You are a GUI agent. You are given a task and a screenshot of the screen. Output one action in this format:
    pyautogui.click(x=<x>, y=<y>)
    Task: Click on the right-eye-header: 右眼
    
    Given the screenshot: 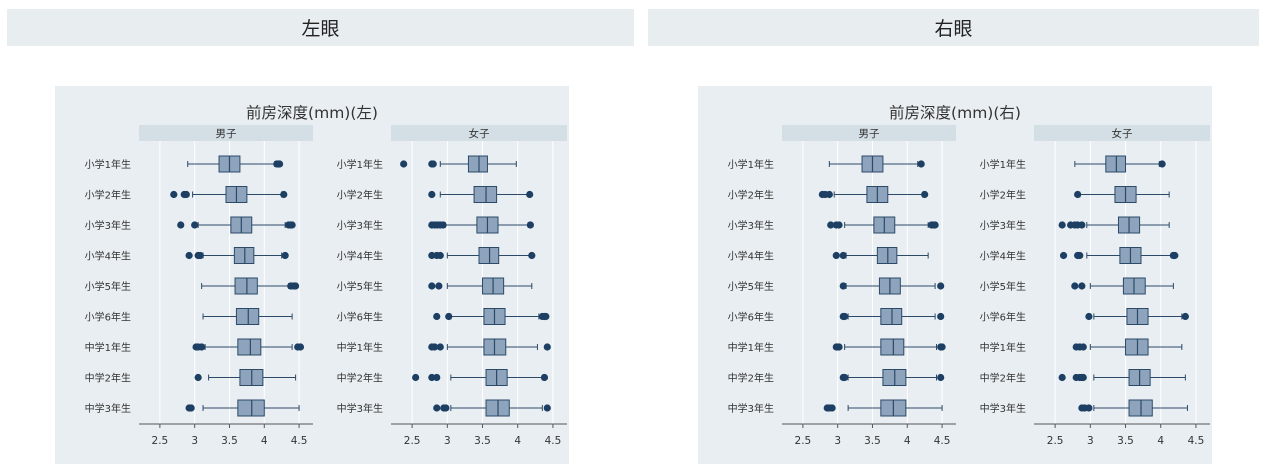 What is the action you would take?
    pyautogui.click(x=953, y=27)
    